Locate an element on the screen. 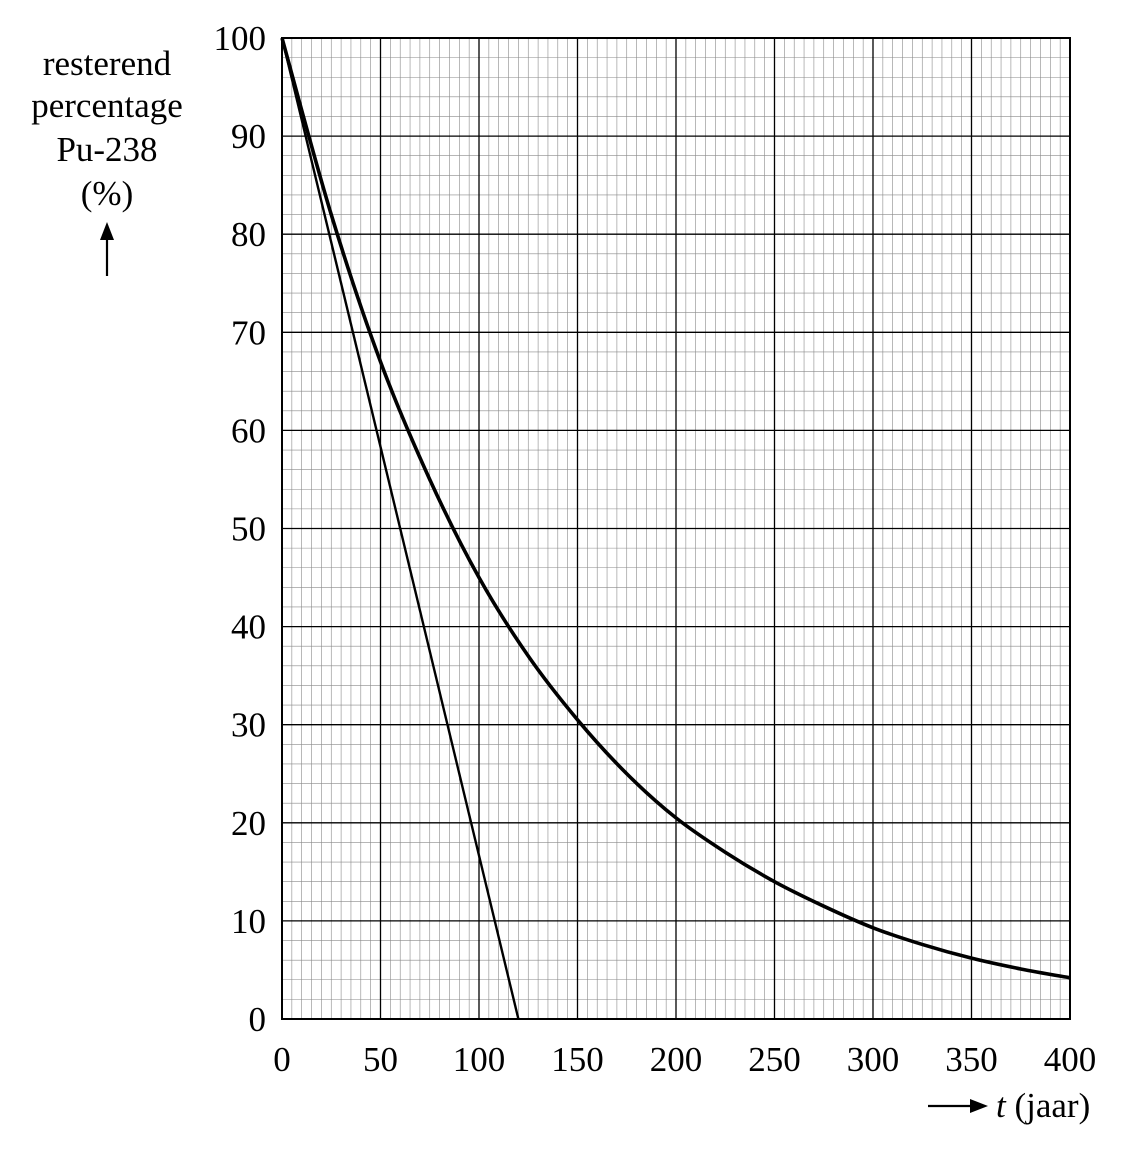 The width and height of the screenshot is (1124, 1150). x-tick-label: 100 is located at coordinates (479, 1059).